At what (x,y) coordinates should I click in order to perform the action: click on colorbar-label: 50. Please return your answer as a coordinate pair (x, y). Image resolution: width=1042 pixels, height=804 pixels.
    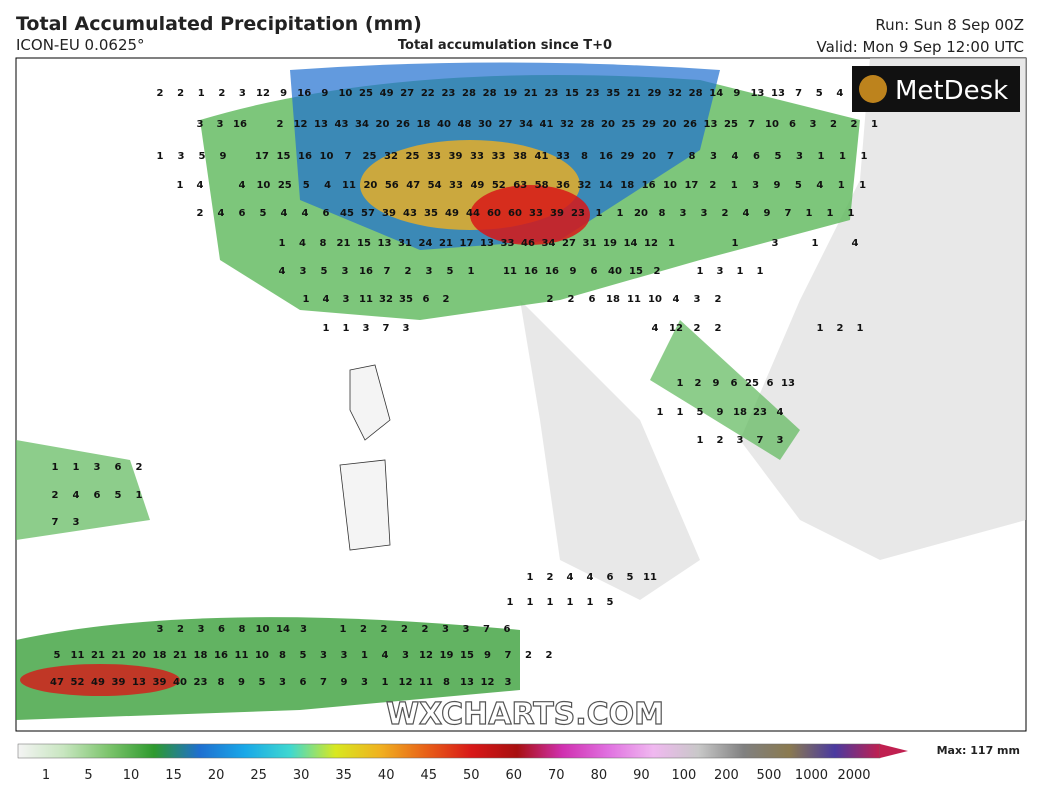
    Looking at the image, I should click on (471, 775).